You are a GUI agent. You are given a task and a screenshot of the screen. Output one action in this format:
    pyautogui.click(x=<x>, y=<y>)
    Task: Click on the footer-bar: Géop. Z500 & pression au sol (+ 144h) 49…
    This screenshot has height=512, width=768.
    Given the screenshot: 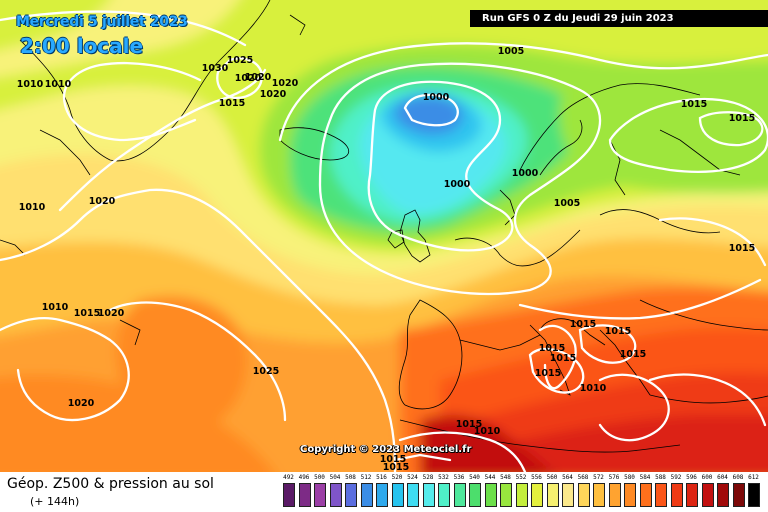 What is the action you would take?
    pyautogui.click(x=384, y=492)
    